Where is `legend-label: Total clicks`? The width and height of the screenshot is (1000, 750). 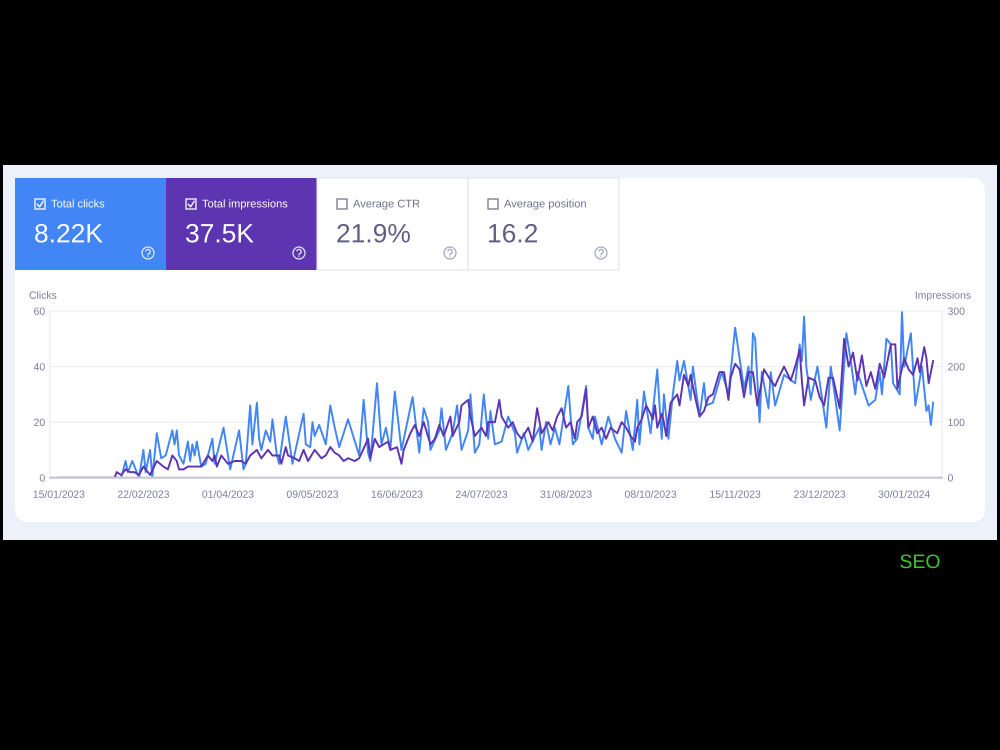 legend-label: Total clicks is located at coordinates (77, 203).